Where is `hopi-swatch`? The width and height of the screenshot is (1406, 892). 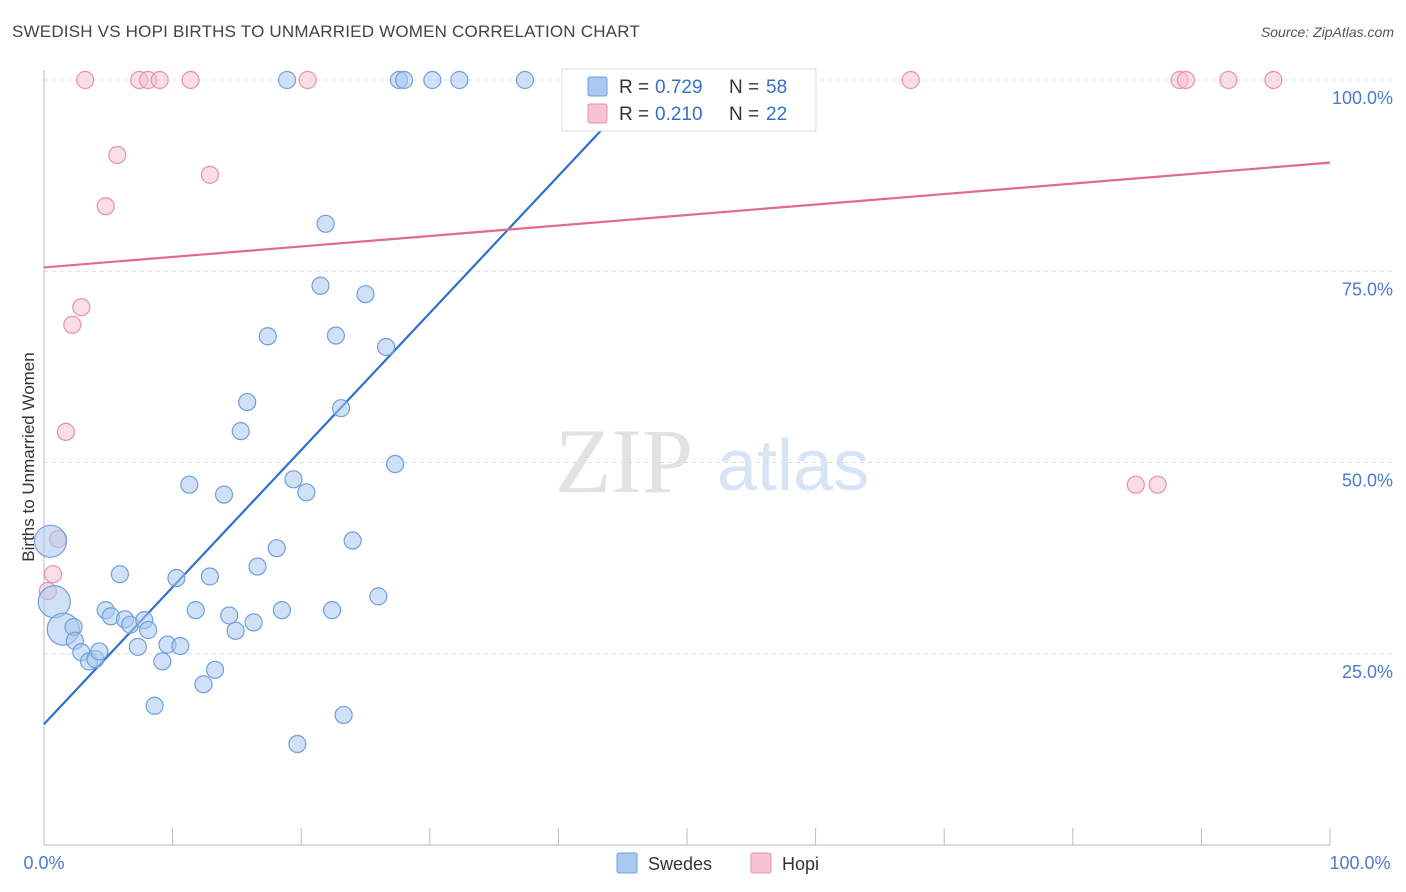
hopi-swatch is located at coordinates (597, 113).